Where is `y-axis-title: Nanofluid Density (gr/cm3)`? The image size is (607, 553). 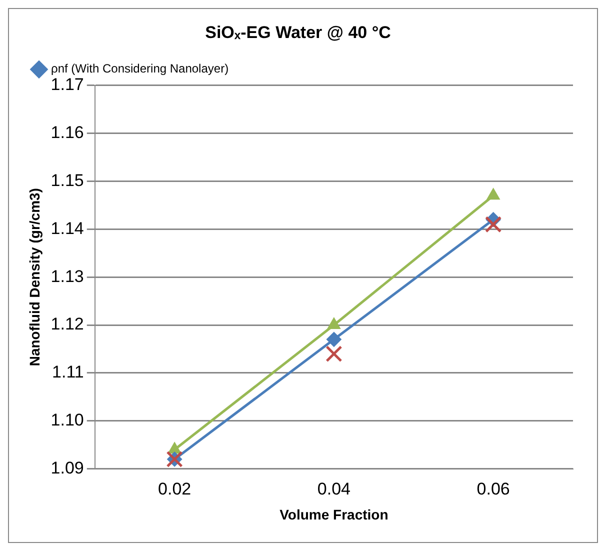
y-axis-title: Nanofluid Density (gr/cm3) is located at coordinates (34, 277).